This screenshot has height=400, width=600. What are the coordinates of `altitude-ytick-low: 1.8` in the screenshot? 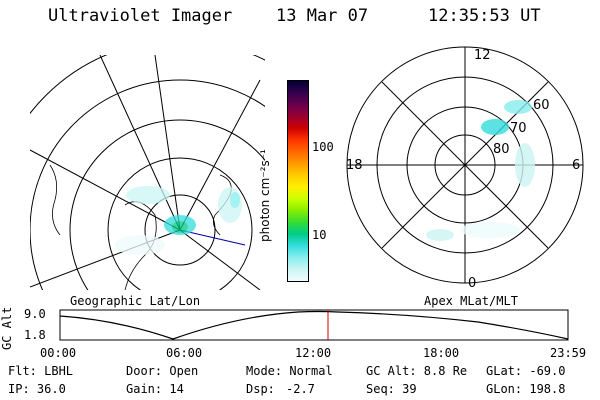 It's located at (35, 335).